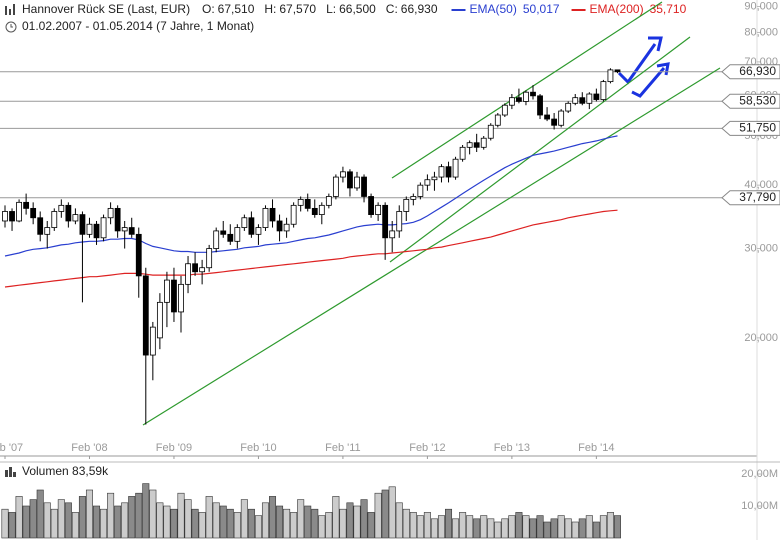 The image size is (780, 540). What do you see at coordinates (596, 448) in the screenshot?
I see `x-tick-label: Feb '14` at bounding box center [596, 448].